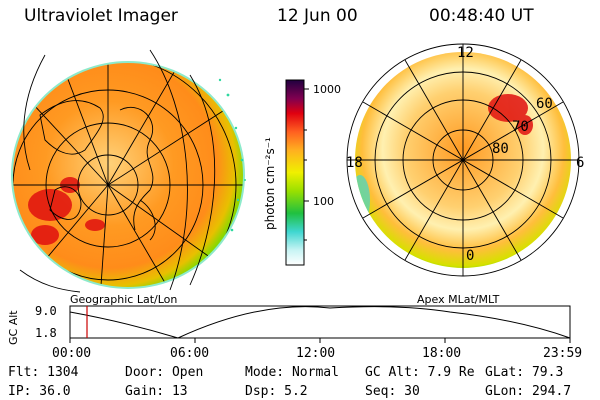 This screenshot has width=600, height=400. I want to click on colorbar-unit-label: photon cm⁻²s⁻¹, so click(270, 183).